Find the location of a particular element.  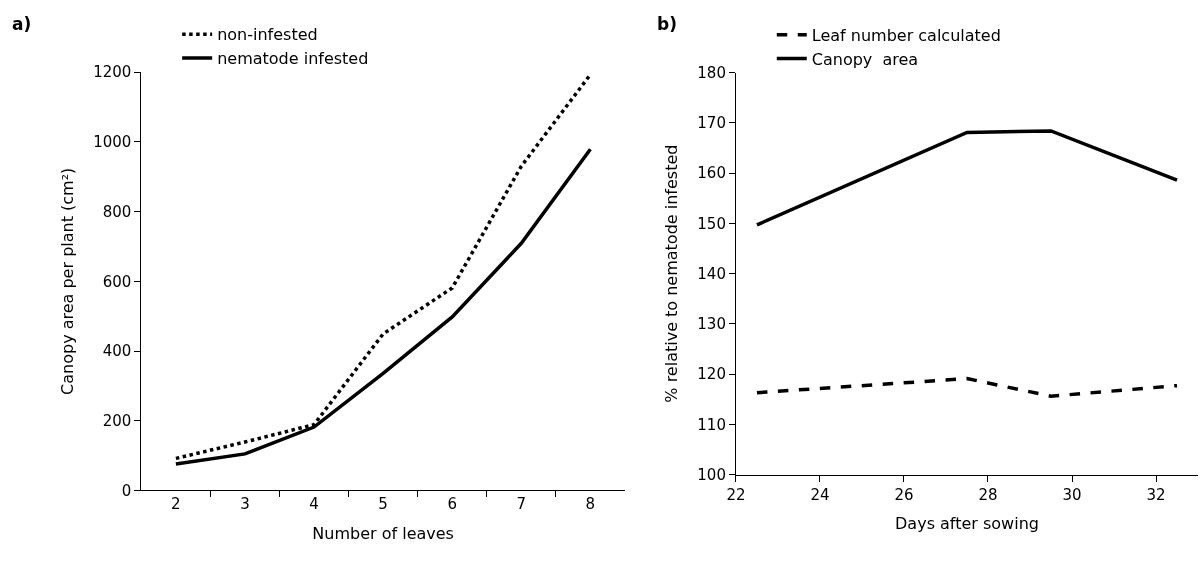

y-tick-label: 140 is located at coordinates (711, 273).